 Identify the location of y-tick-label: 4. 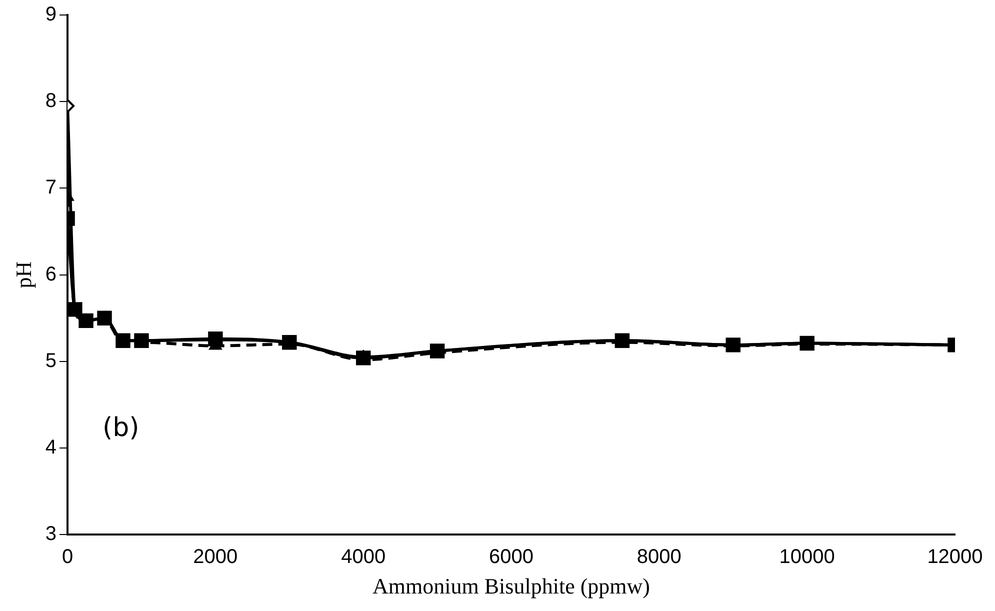
(51, 447).